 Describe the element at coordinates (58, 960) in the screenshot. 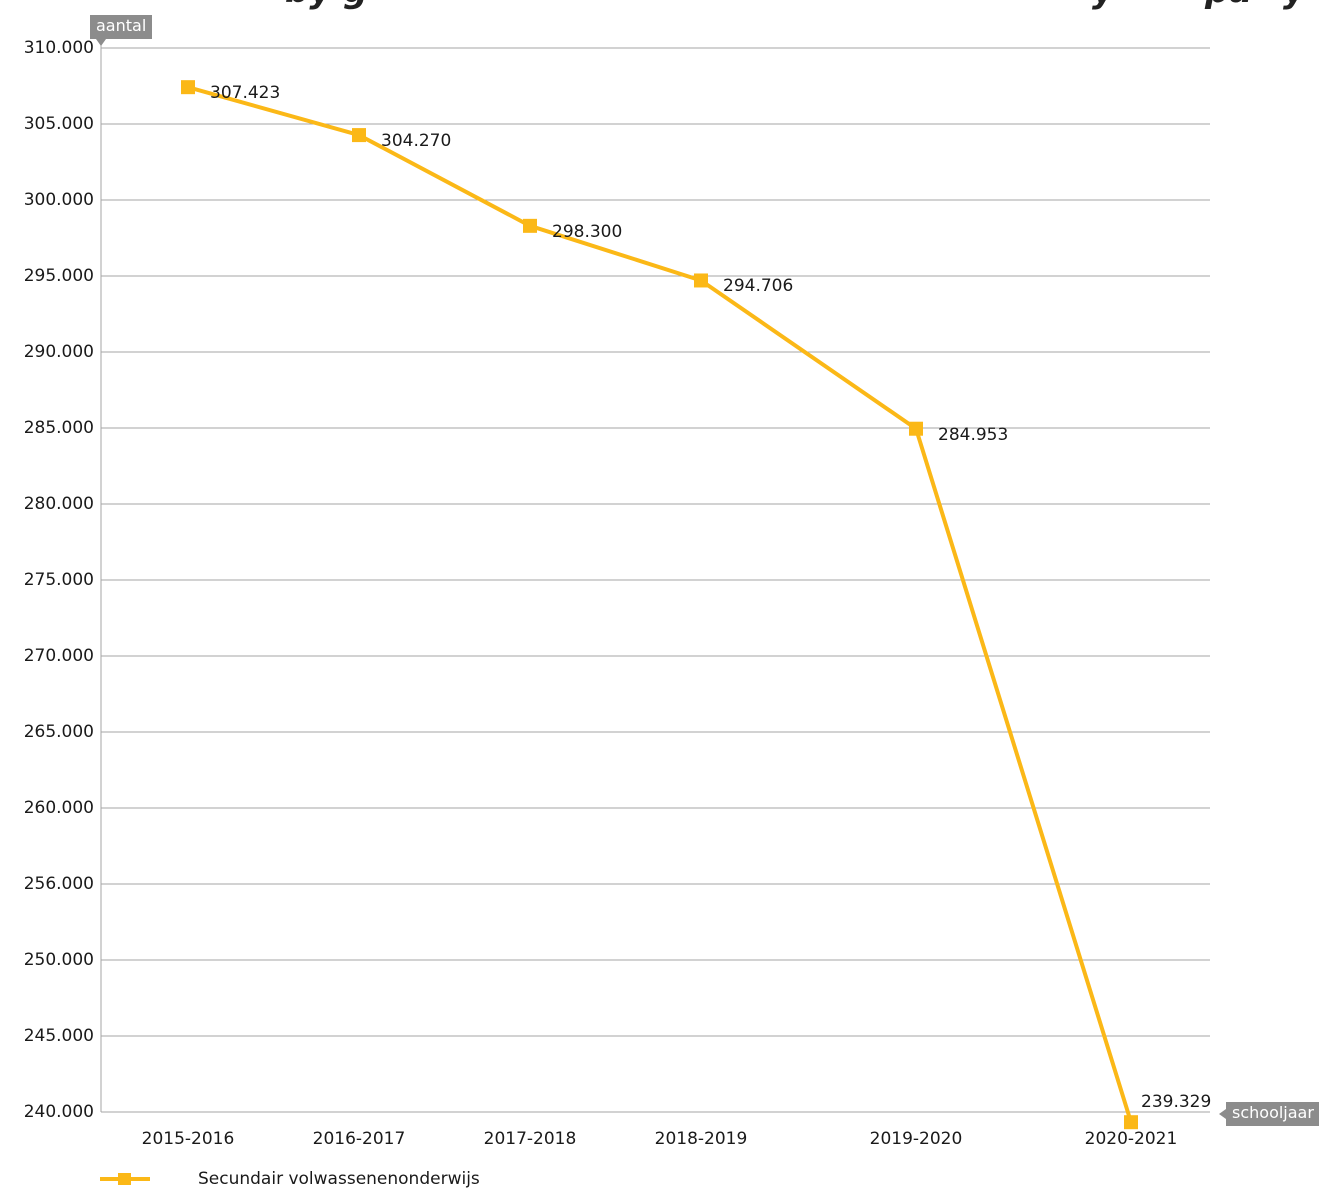

I see `y-tick-label: 250.000` at that location.